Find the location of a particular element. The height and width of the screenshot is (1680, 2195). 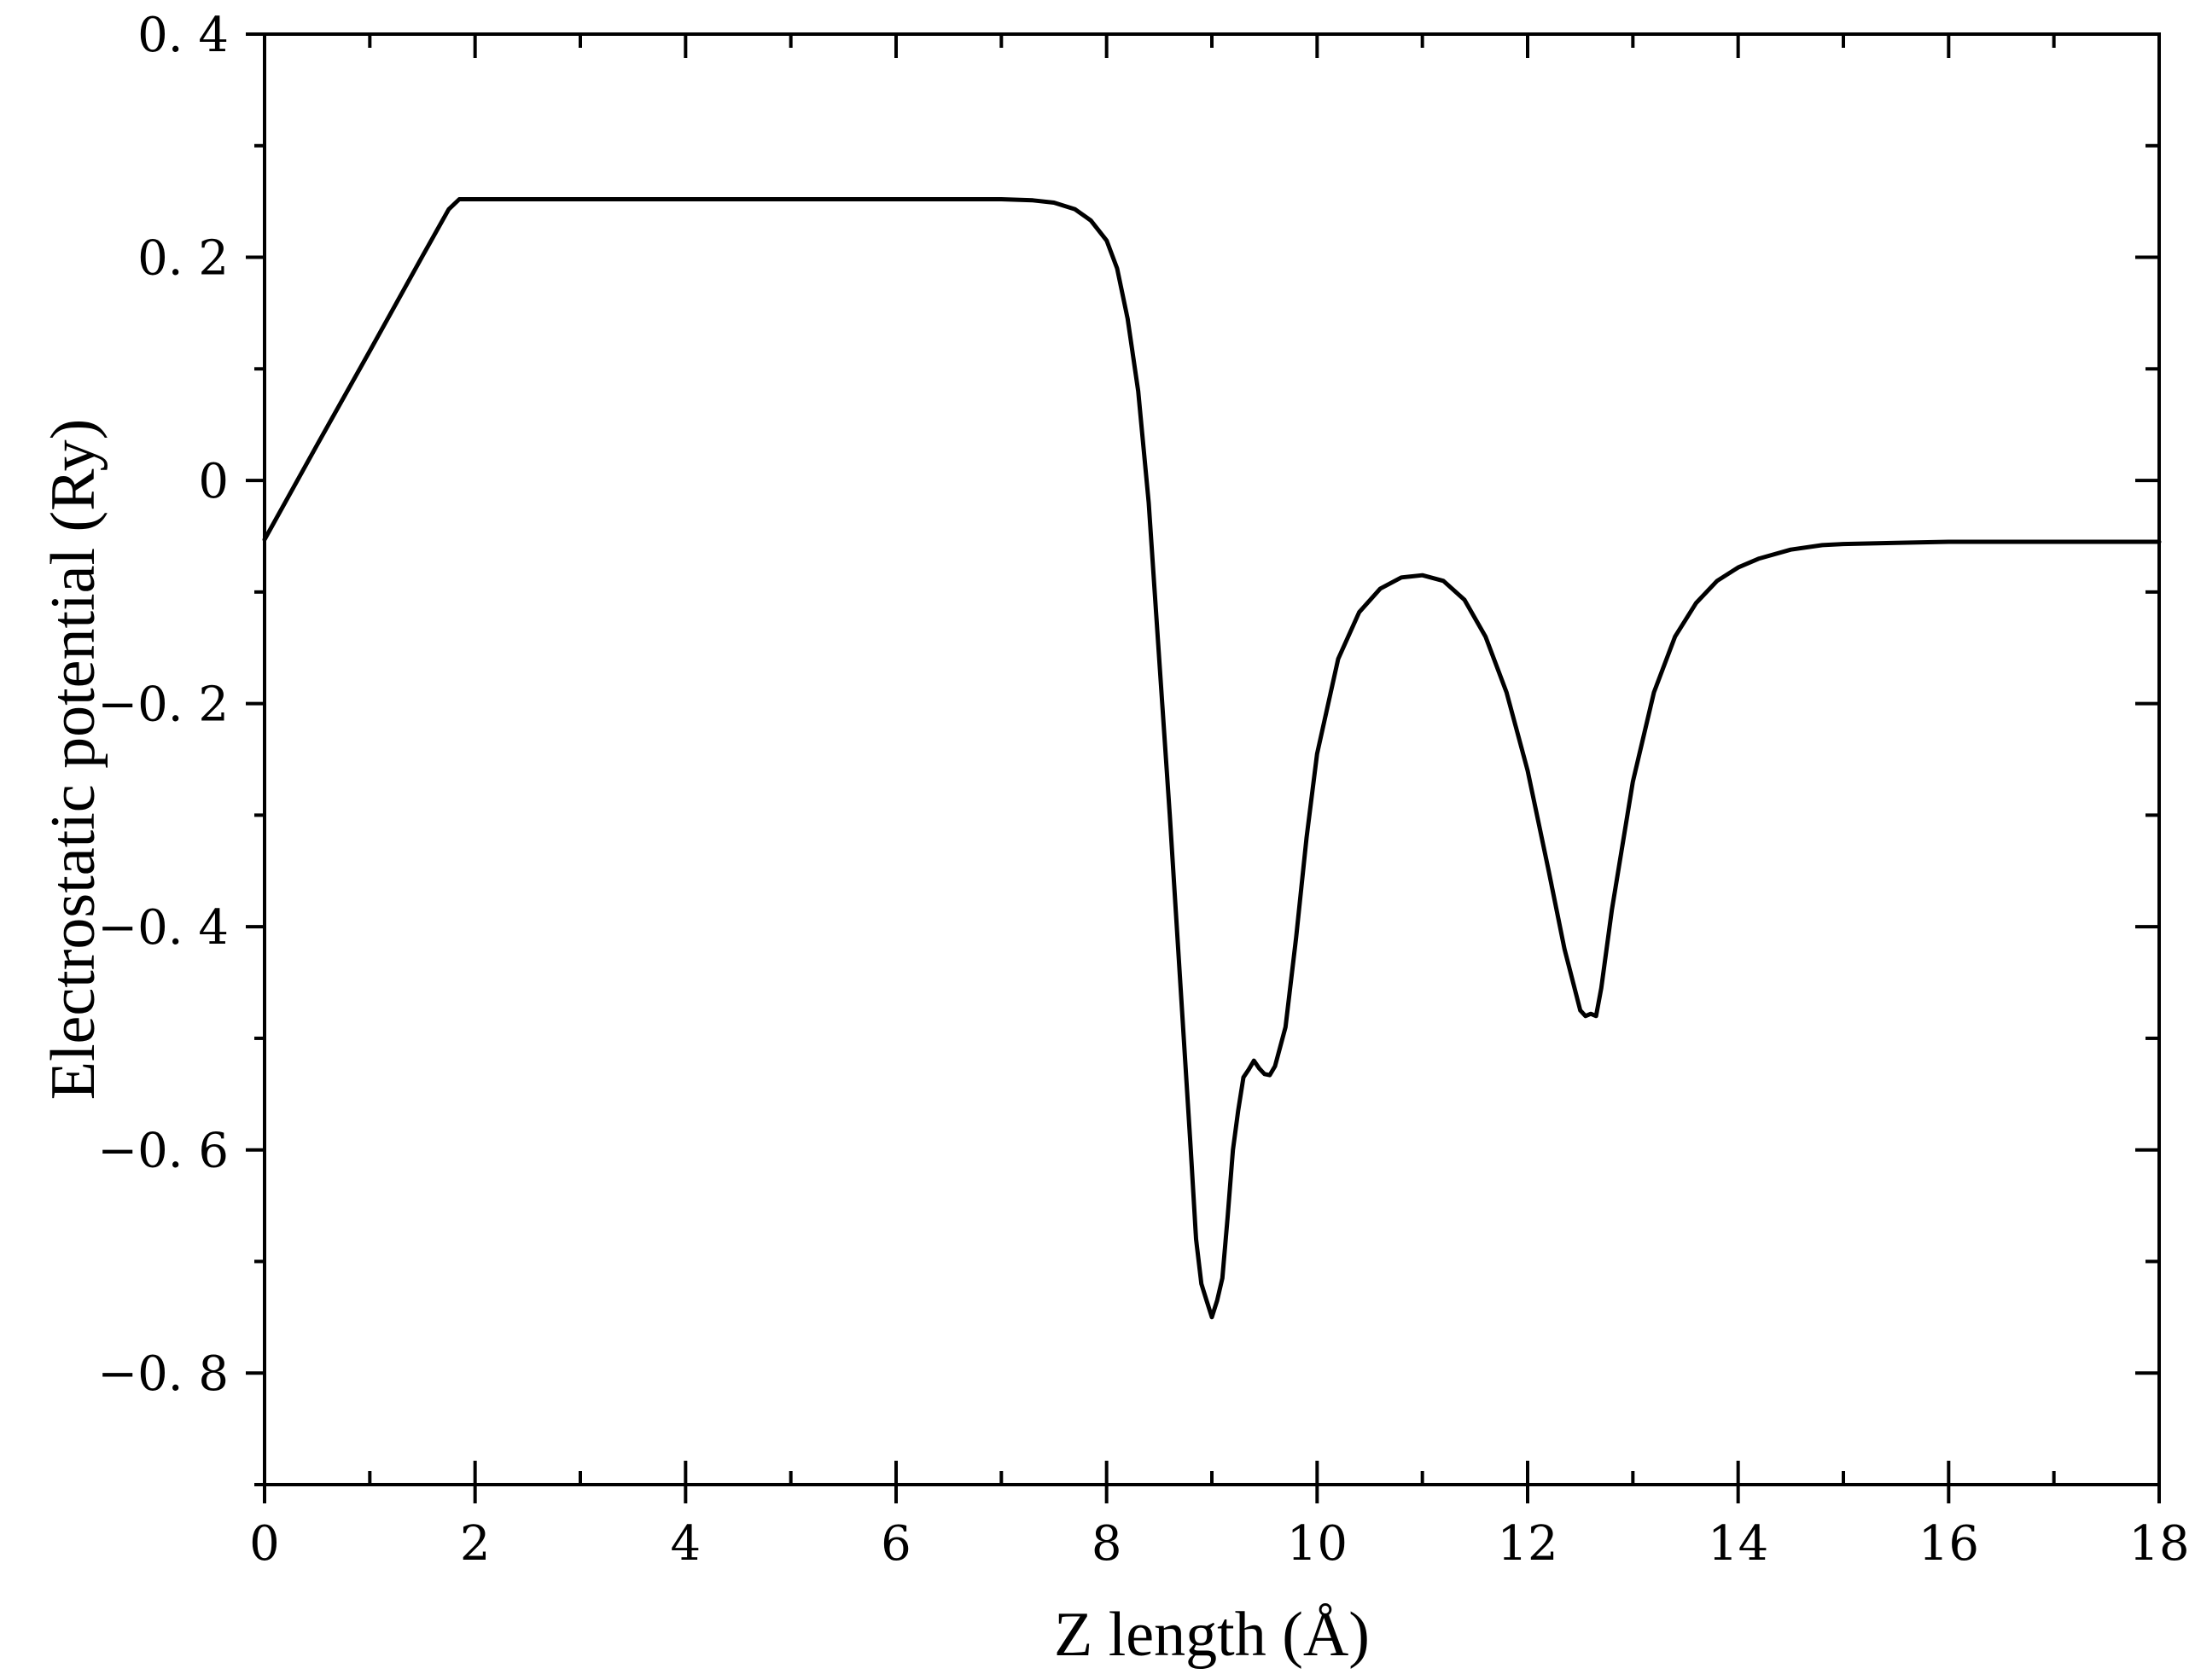

x-tick-label: 0 is located at coordinates (264, 1544).